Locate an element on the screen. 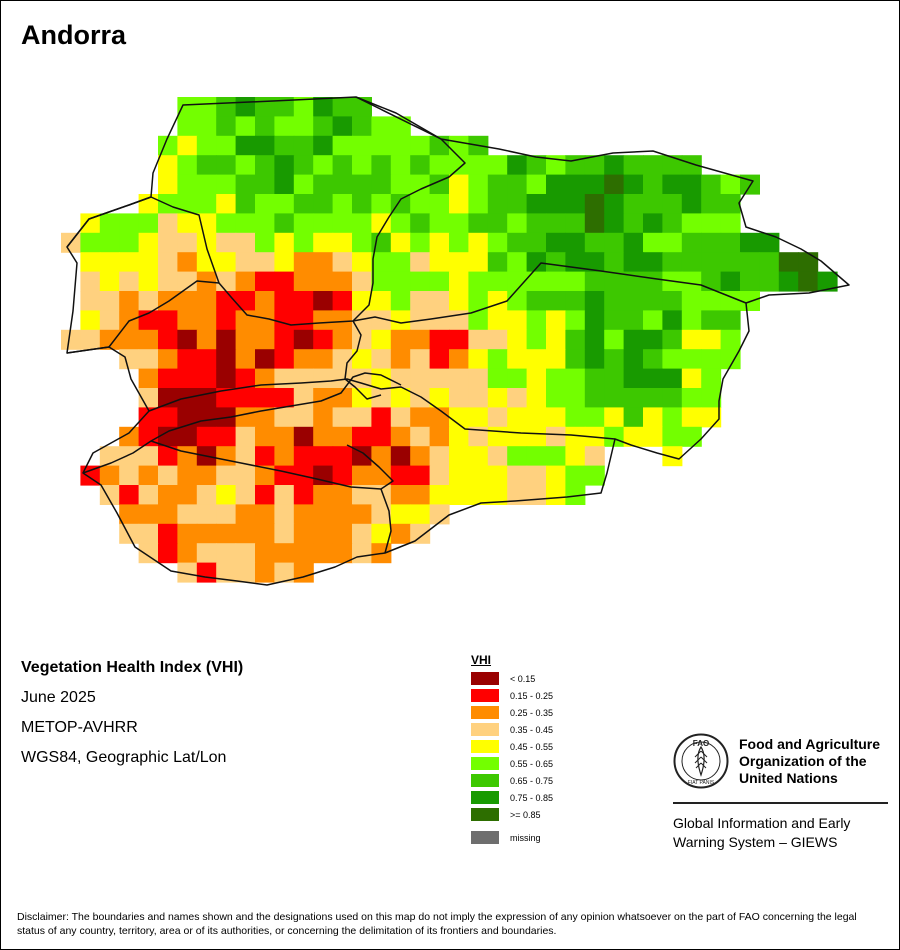 The width and height of the screenshot is (900, 950). projection-label: WGS84, Geographic Lat/Lon is located at coordinates (124, 757).